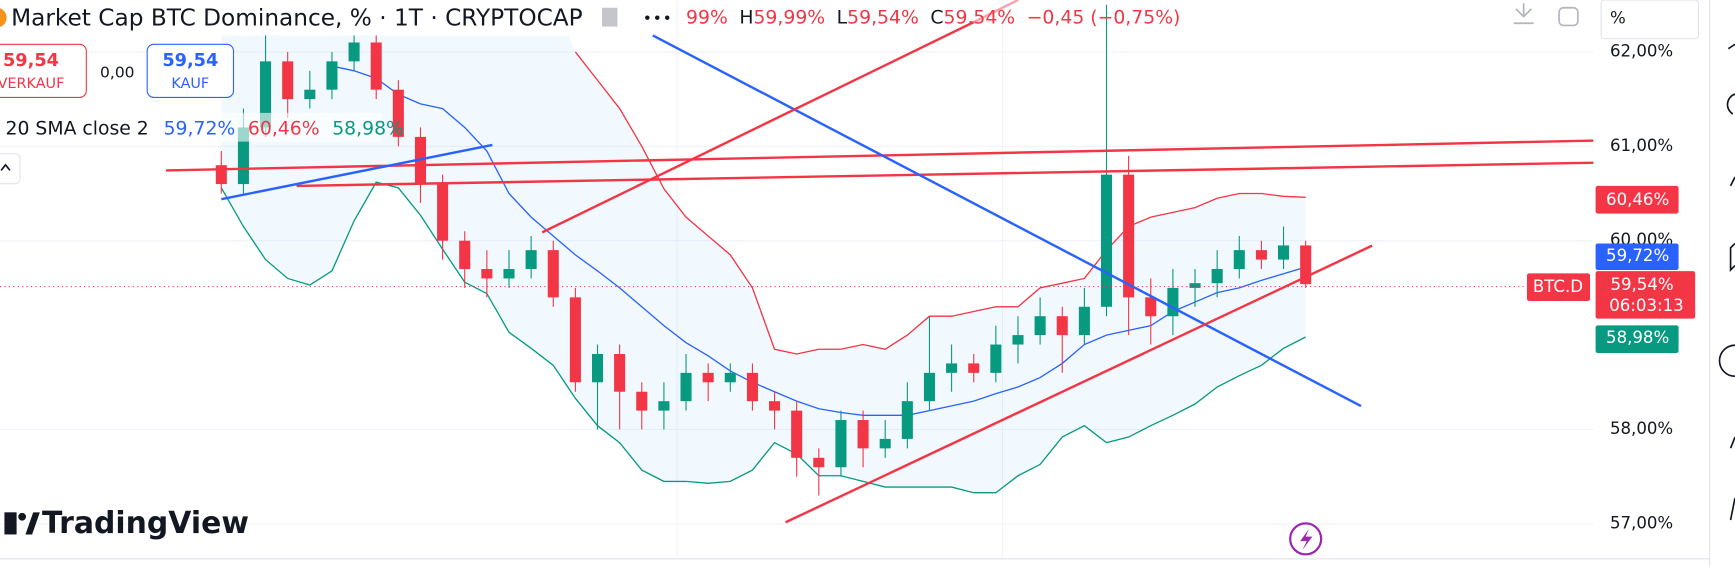  I want to click on ohlc-label: L, so click(842, 17).